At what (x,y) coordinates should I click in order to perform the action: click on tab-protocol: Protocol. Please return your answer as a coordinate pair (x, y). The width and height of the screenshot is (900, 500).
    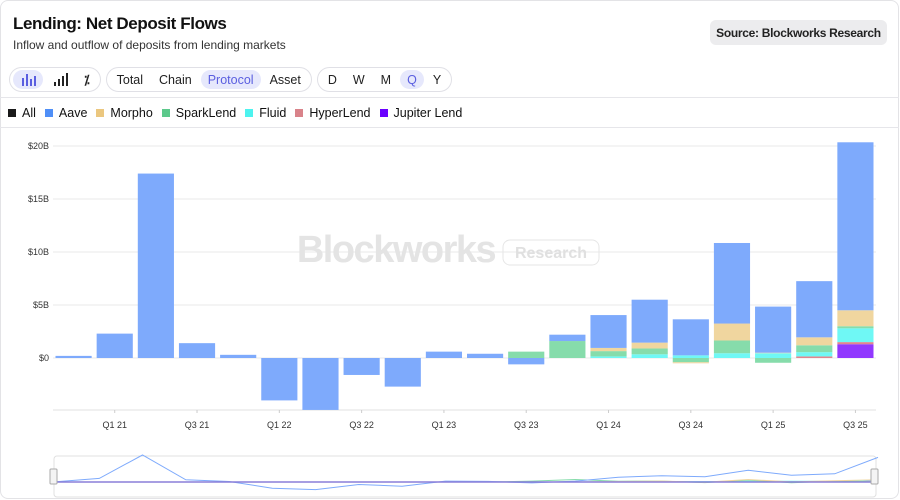
    Looking at the image, I should click on (230, 79).